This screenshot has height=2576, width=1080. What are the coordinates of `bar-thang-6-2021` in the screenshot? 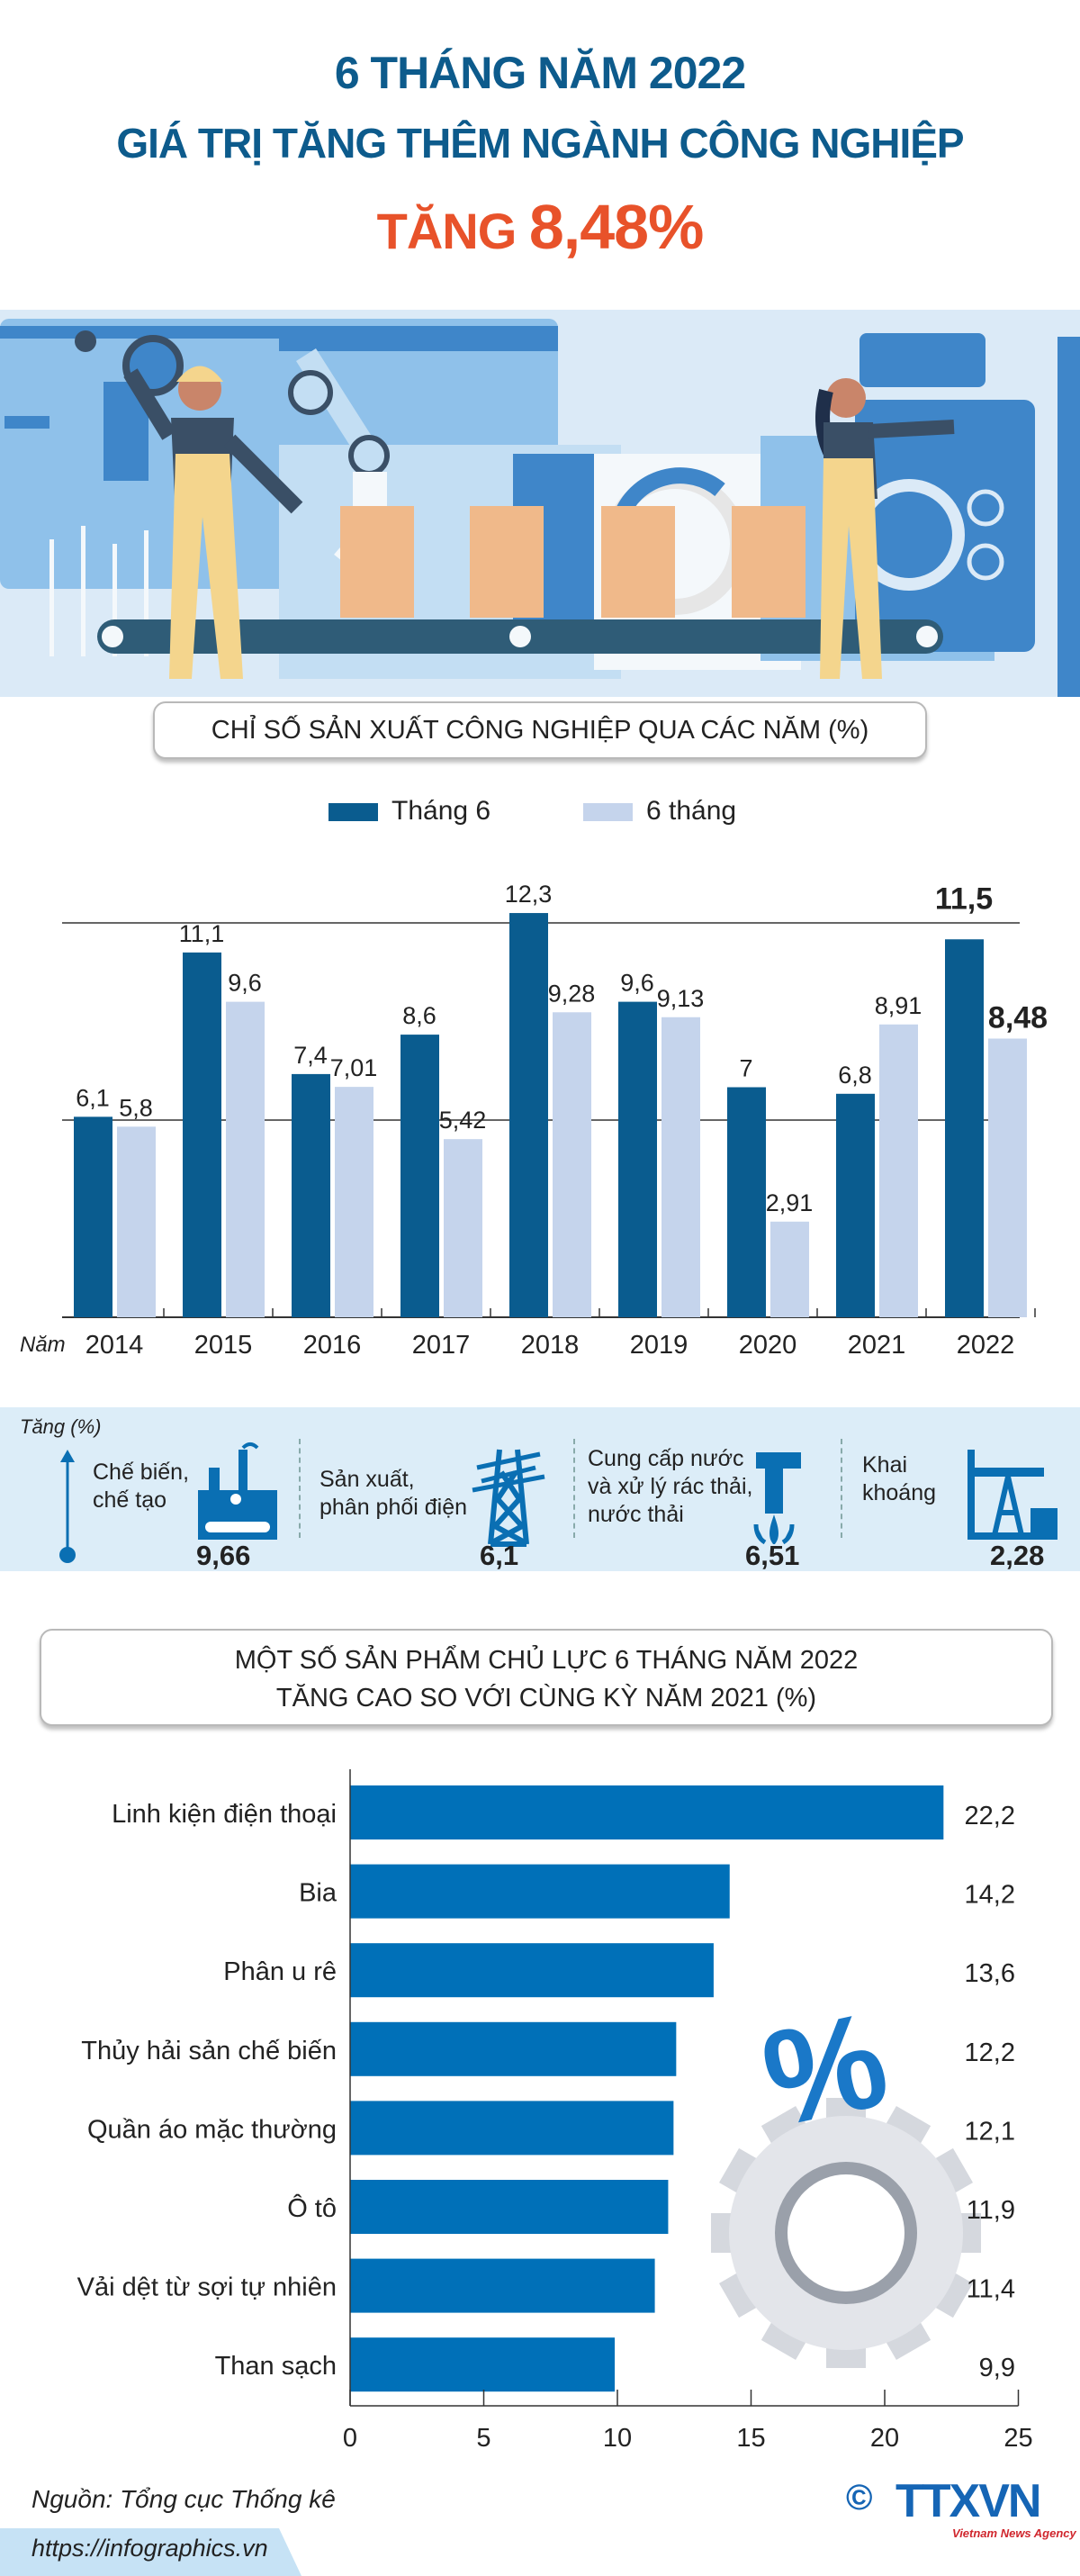 It's located at (855, 1205).